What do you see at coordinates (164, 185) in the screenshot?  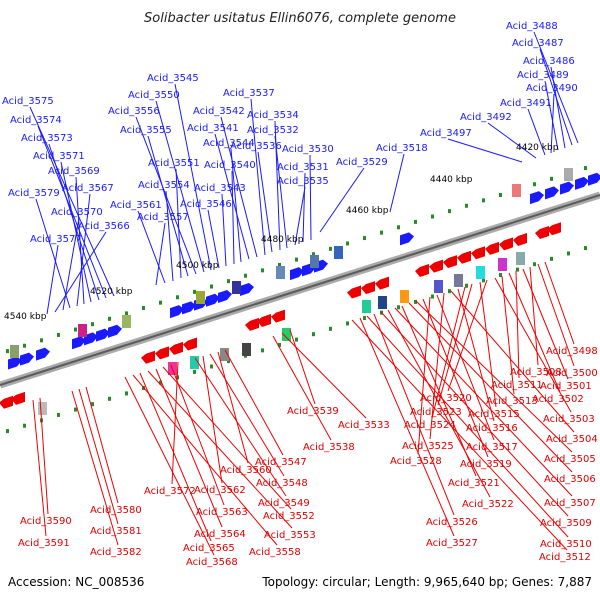 I see `forward-gene-label: Acid_3554` at bounding box center [164, 185].